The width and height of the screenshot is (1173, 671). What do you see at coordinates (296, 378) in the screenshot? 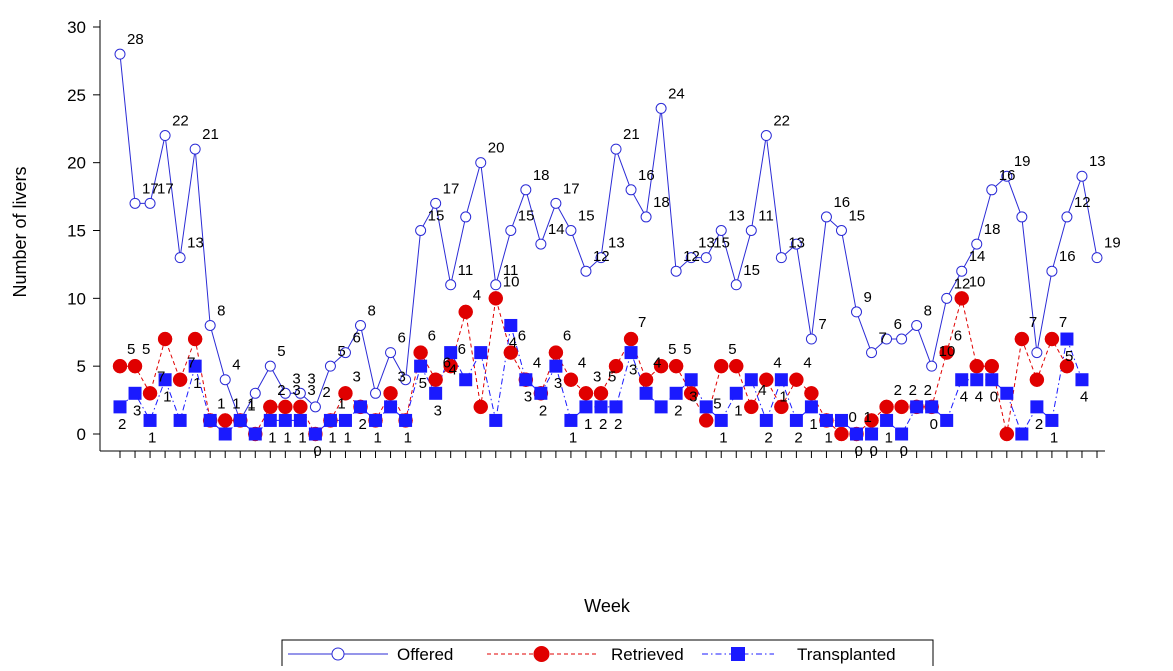
I see `offered-data-label: 3` at bounding box center [296, 378].